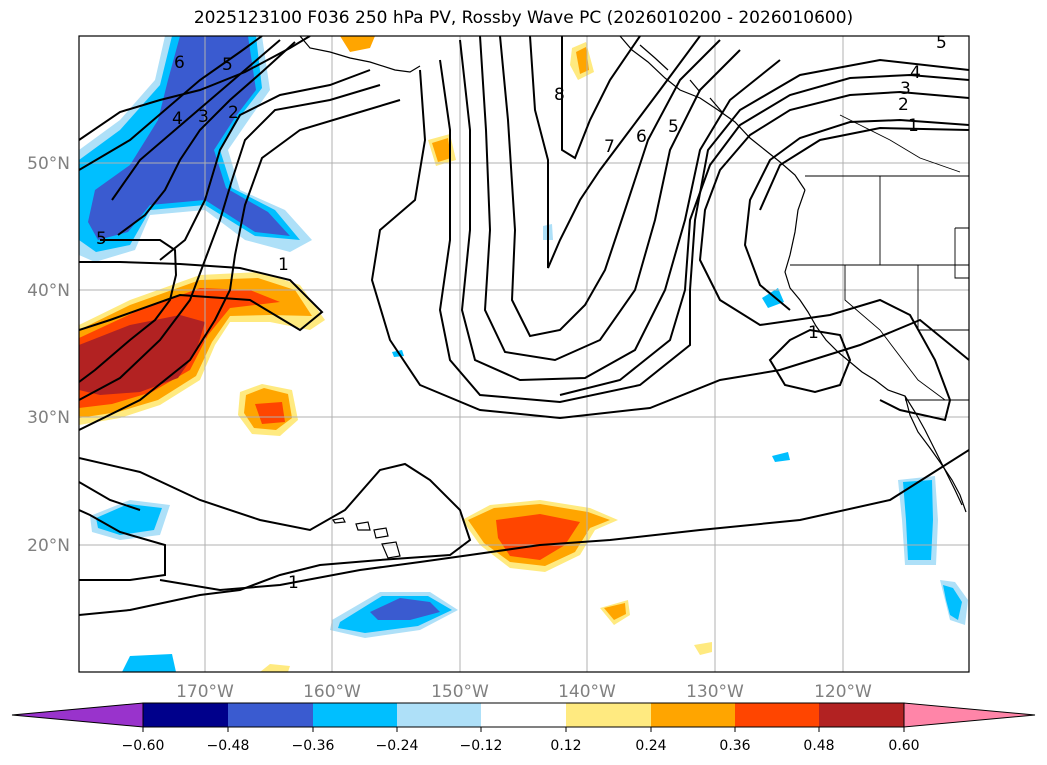  What do you see at coordinates (48, 291) in the screenshot?
I see `lat-label: 40°N` at bounding box center [48, 291].